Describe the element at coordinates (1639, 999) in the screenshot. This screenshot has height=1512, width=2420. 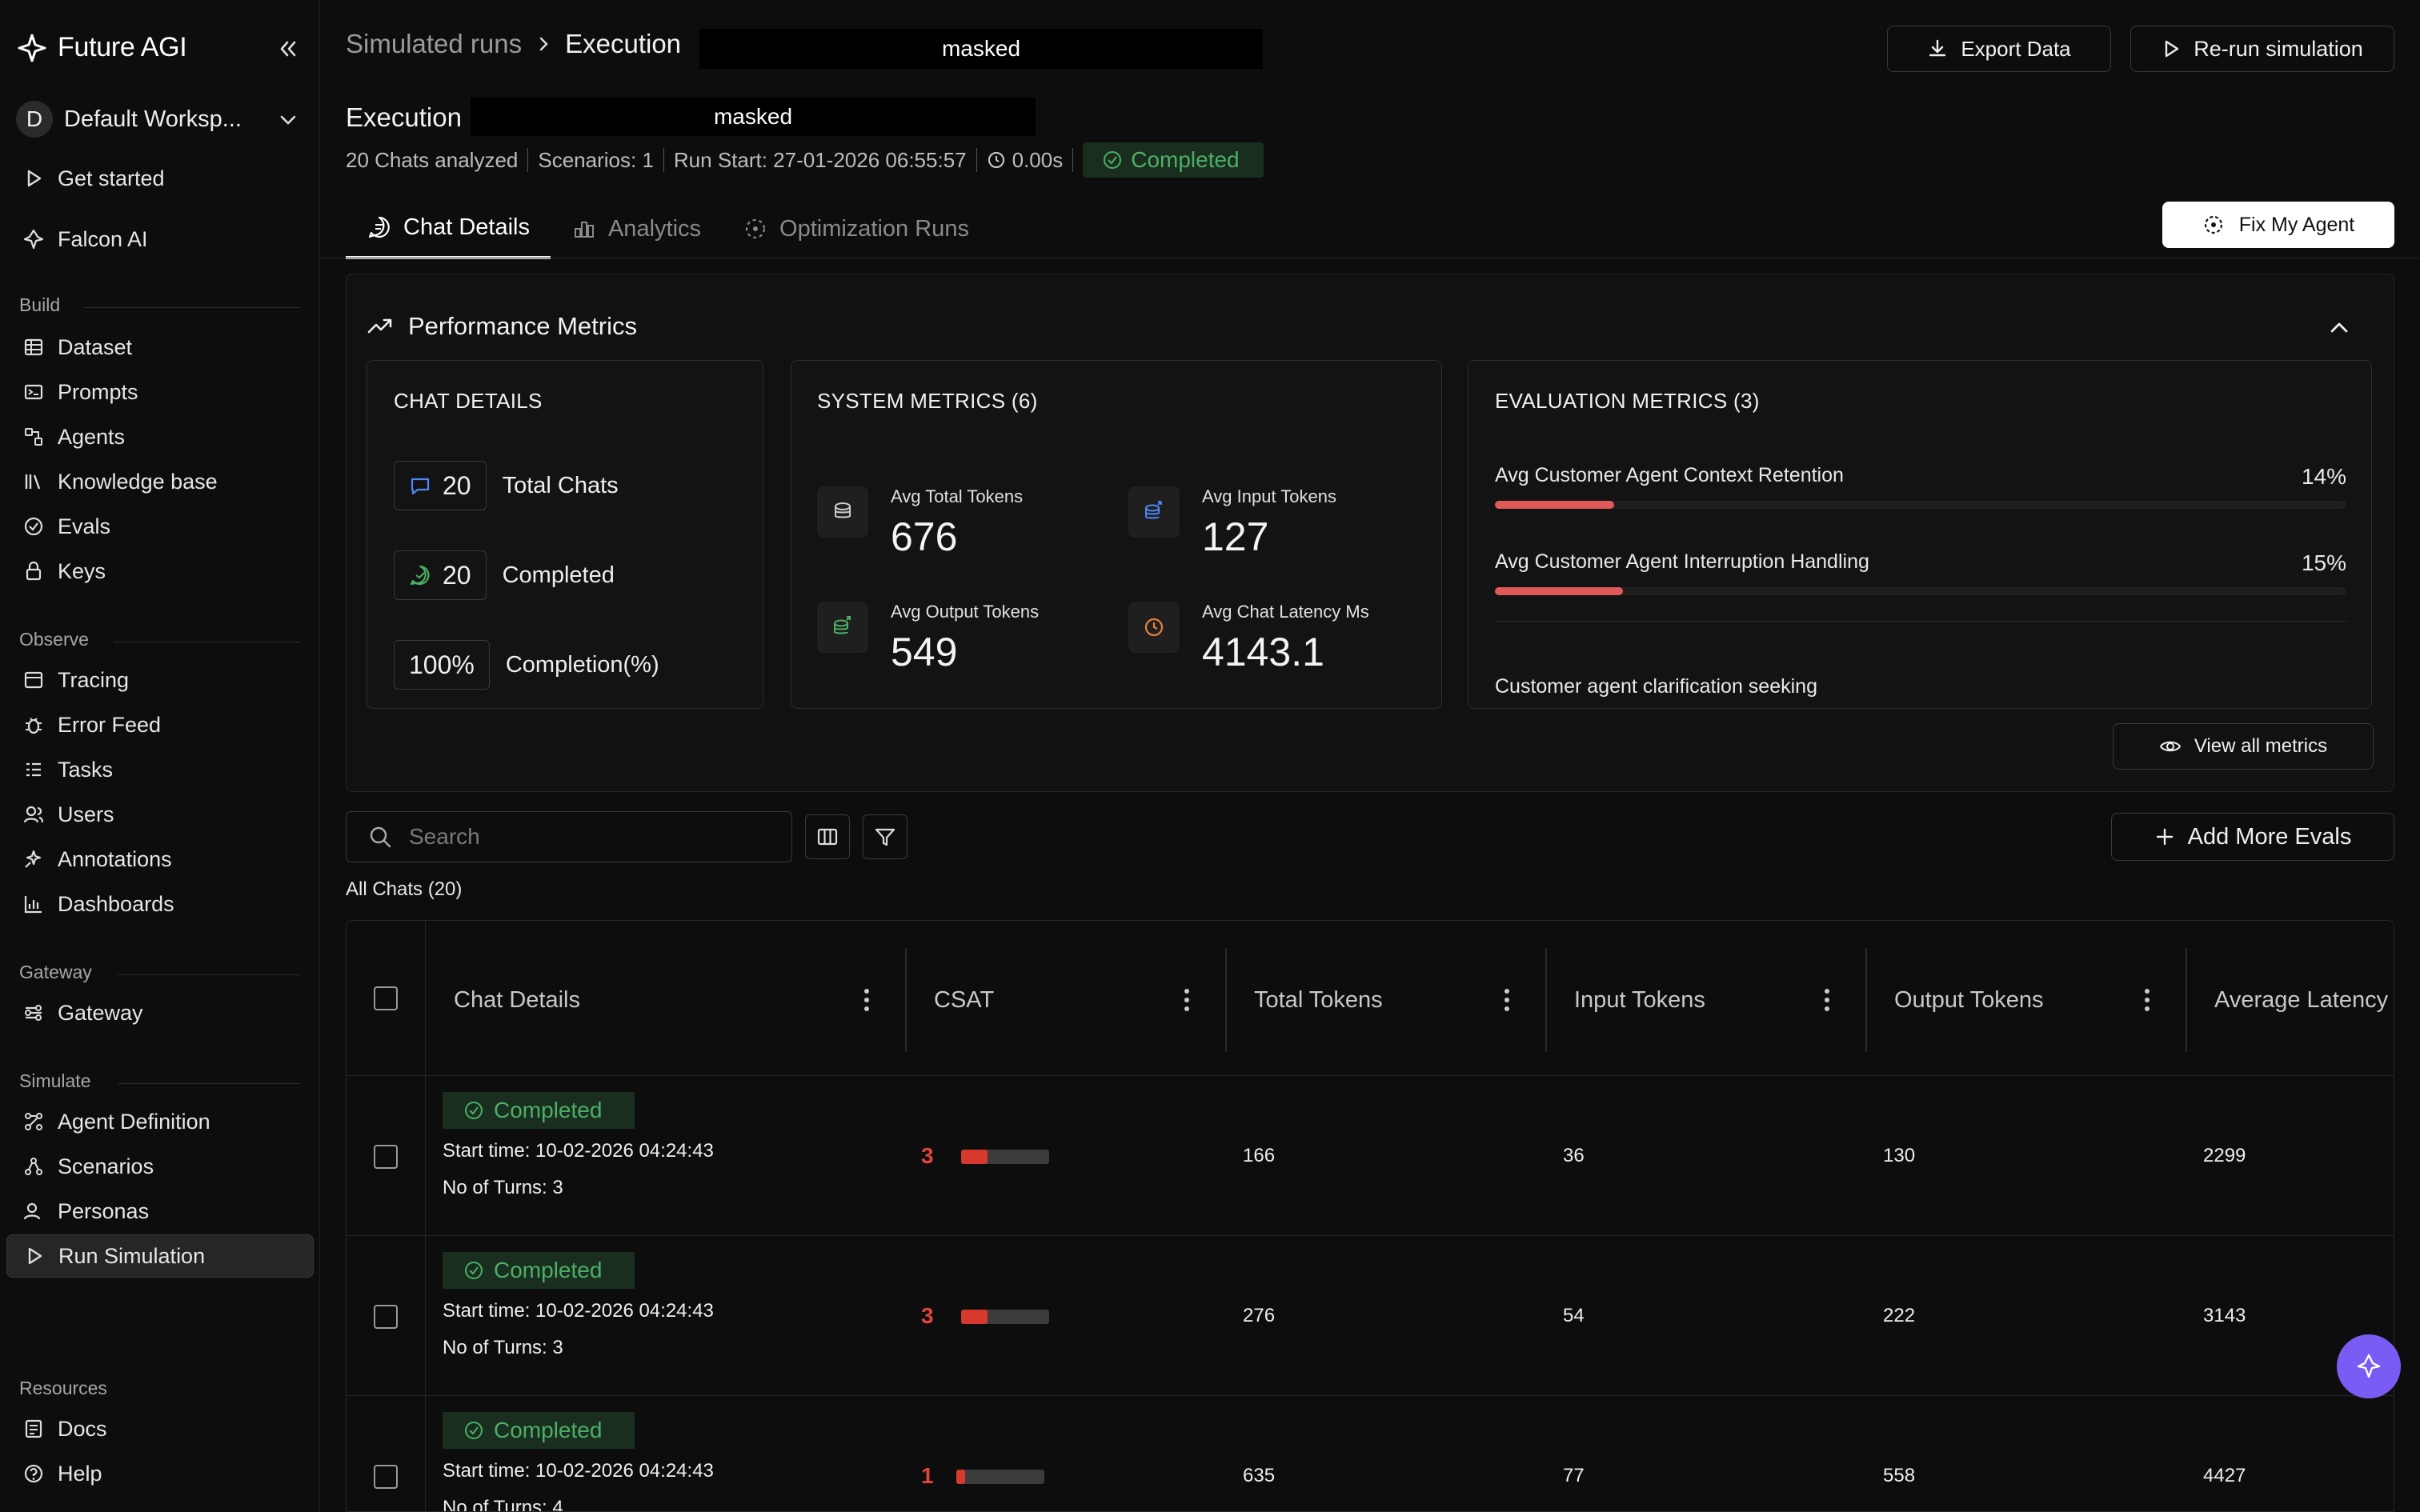
I see `column-header-label: Input Tokens` at that location.